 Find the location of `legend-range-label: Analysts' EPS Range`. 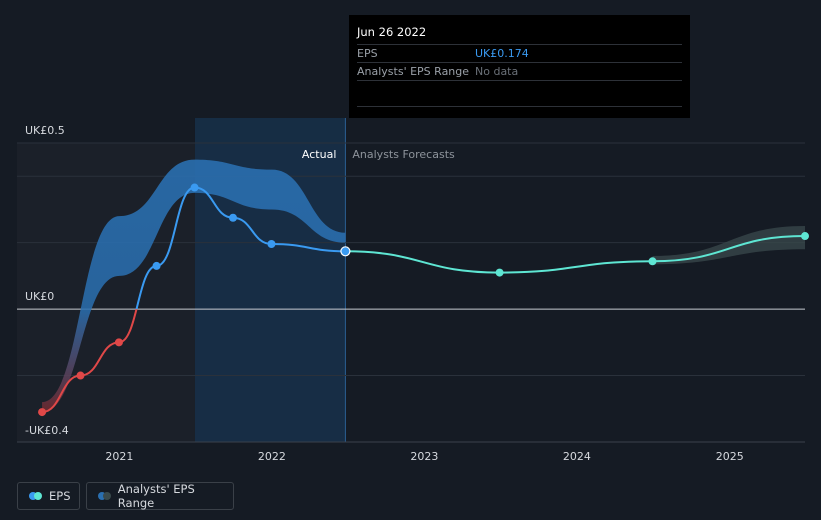

legend-range-label: Analysts' EPS Range is located at coordinates (156, 496).